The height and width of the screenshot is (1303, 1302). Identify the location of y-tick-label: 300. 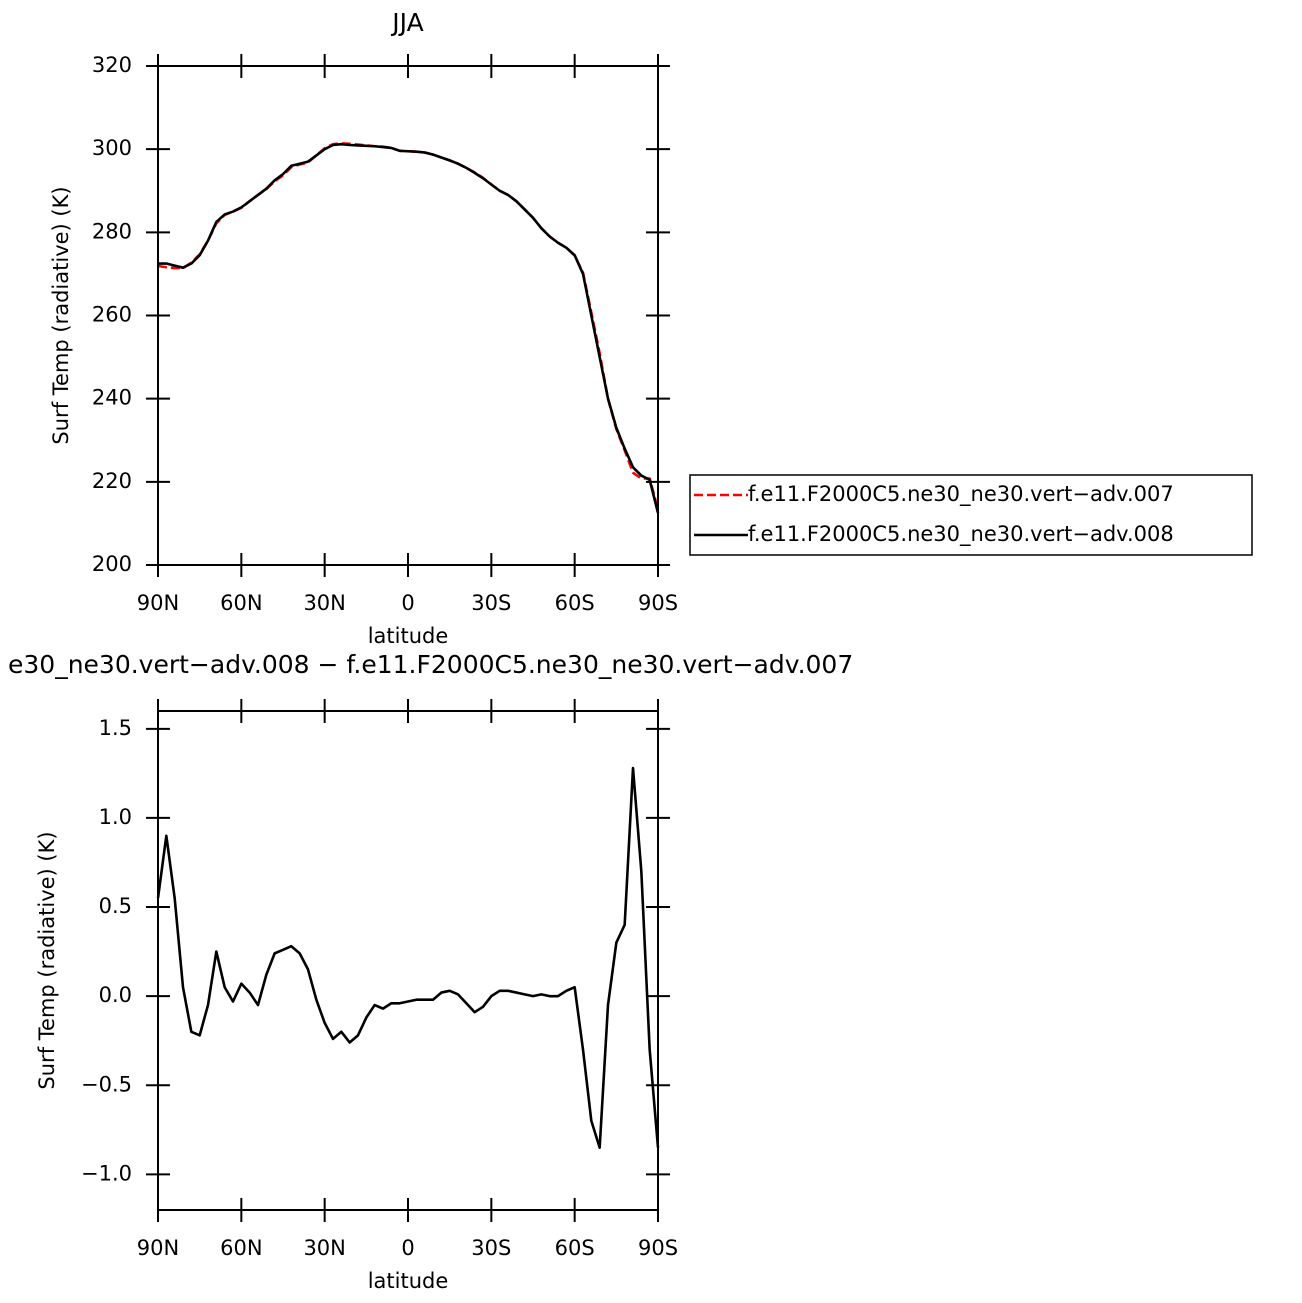
(112, 148).